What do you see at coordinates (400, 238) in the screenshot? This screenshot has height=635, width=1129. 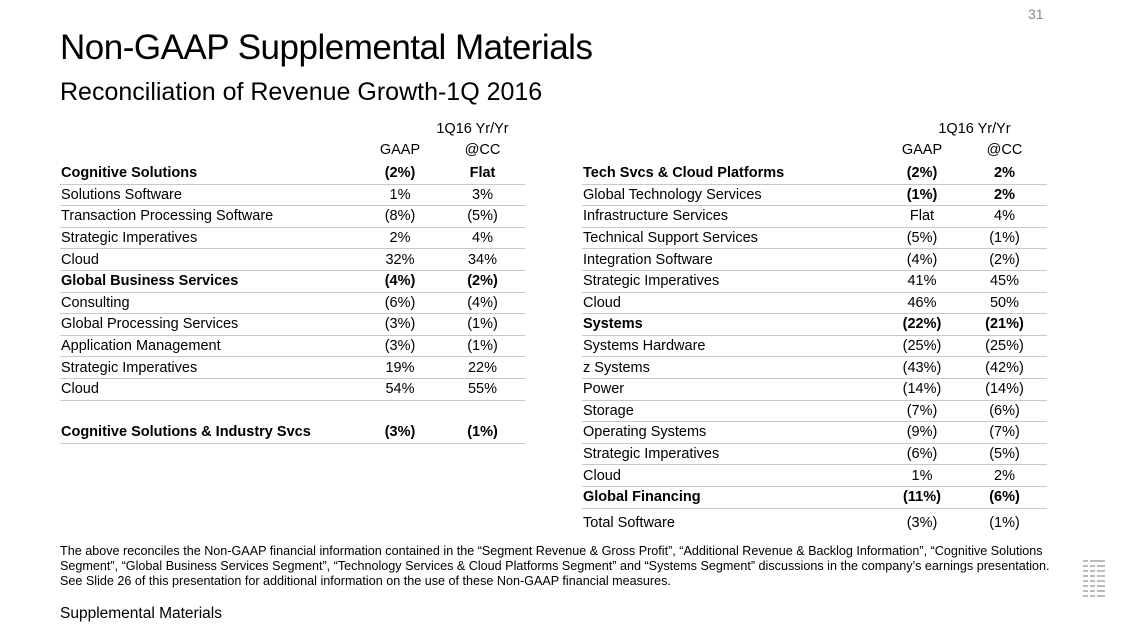 I see `gaap-value: 2%` at bounding box center [400, 238].